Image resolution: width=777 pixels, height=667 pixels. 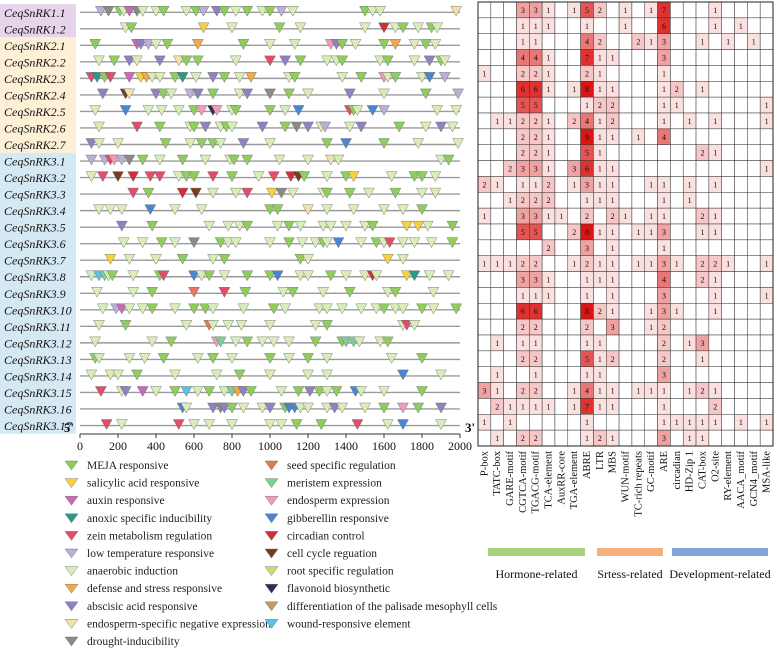 I want to click on gene-group-band, so click(x=38, y=95).